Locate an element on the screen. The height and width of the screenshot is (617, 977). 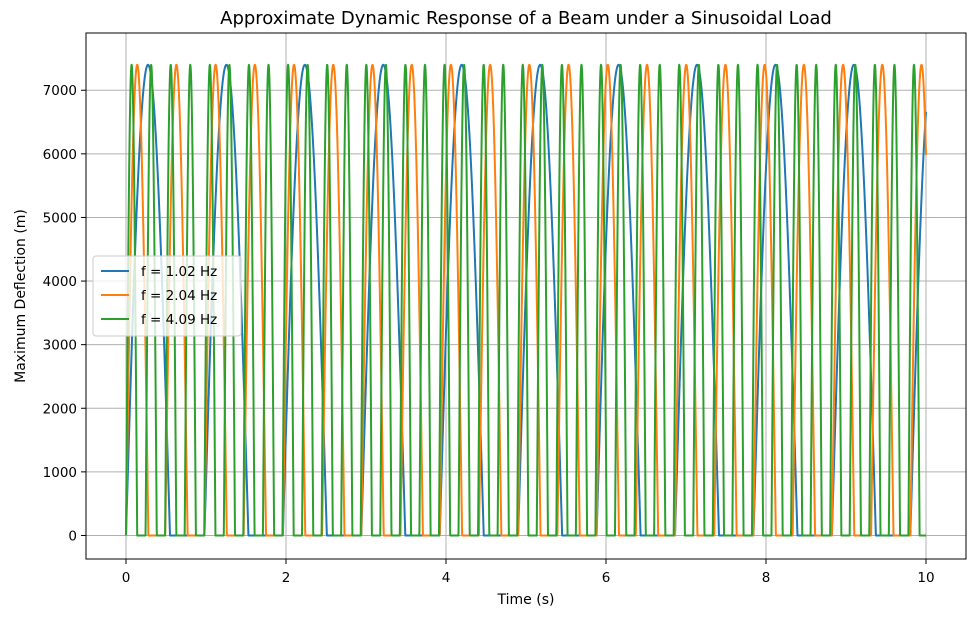
y-tick-label: 6000 is located at coordinates (60, 155).